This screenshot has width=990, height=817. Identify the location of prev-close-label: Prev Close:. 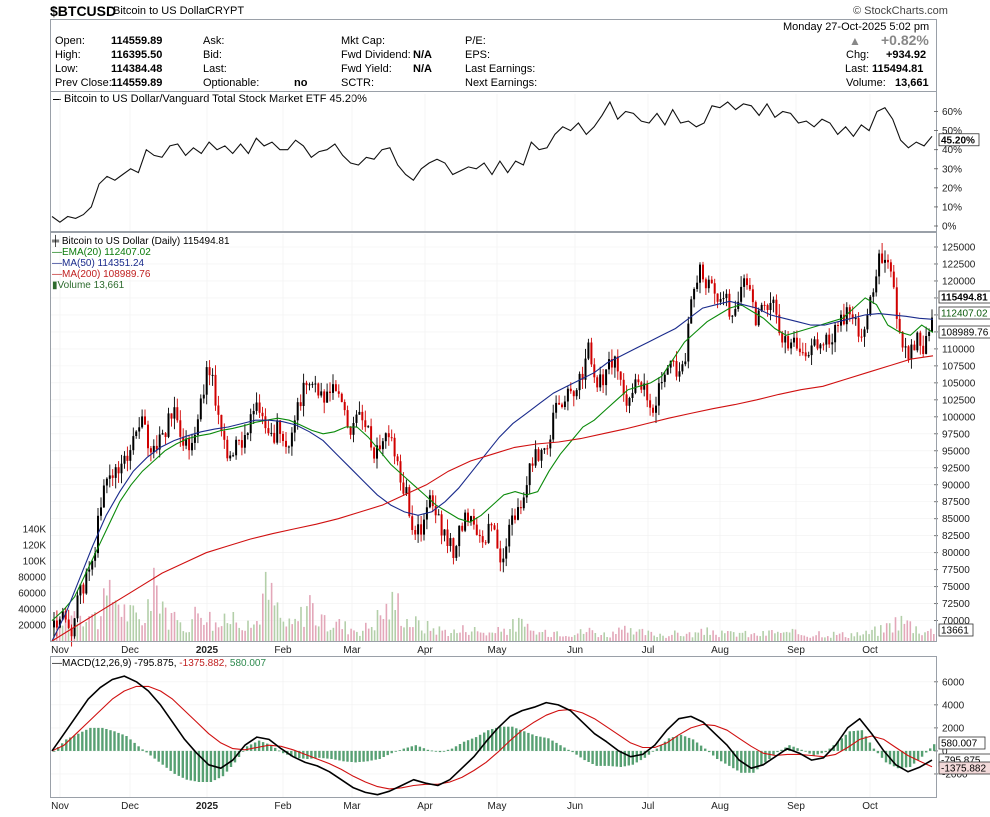
(83, 83).